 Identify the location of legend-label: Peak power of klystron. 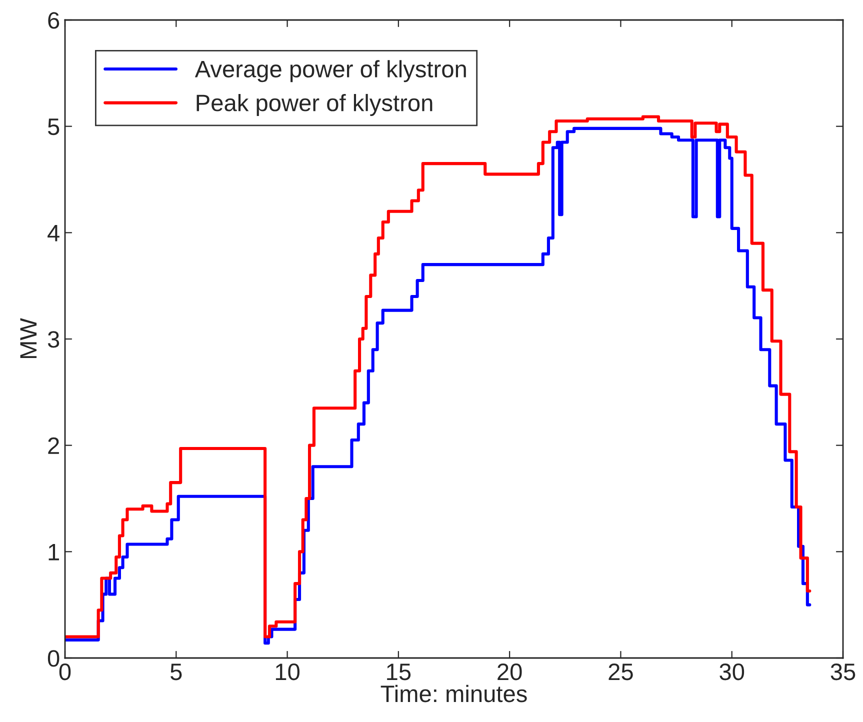
(314, 105).